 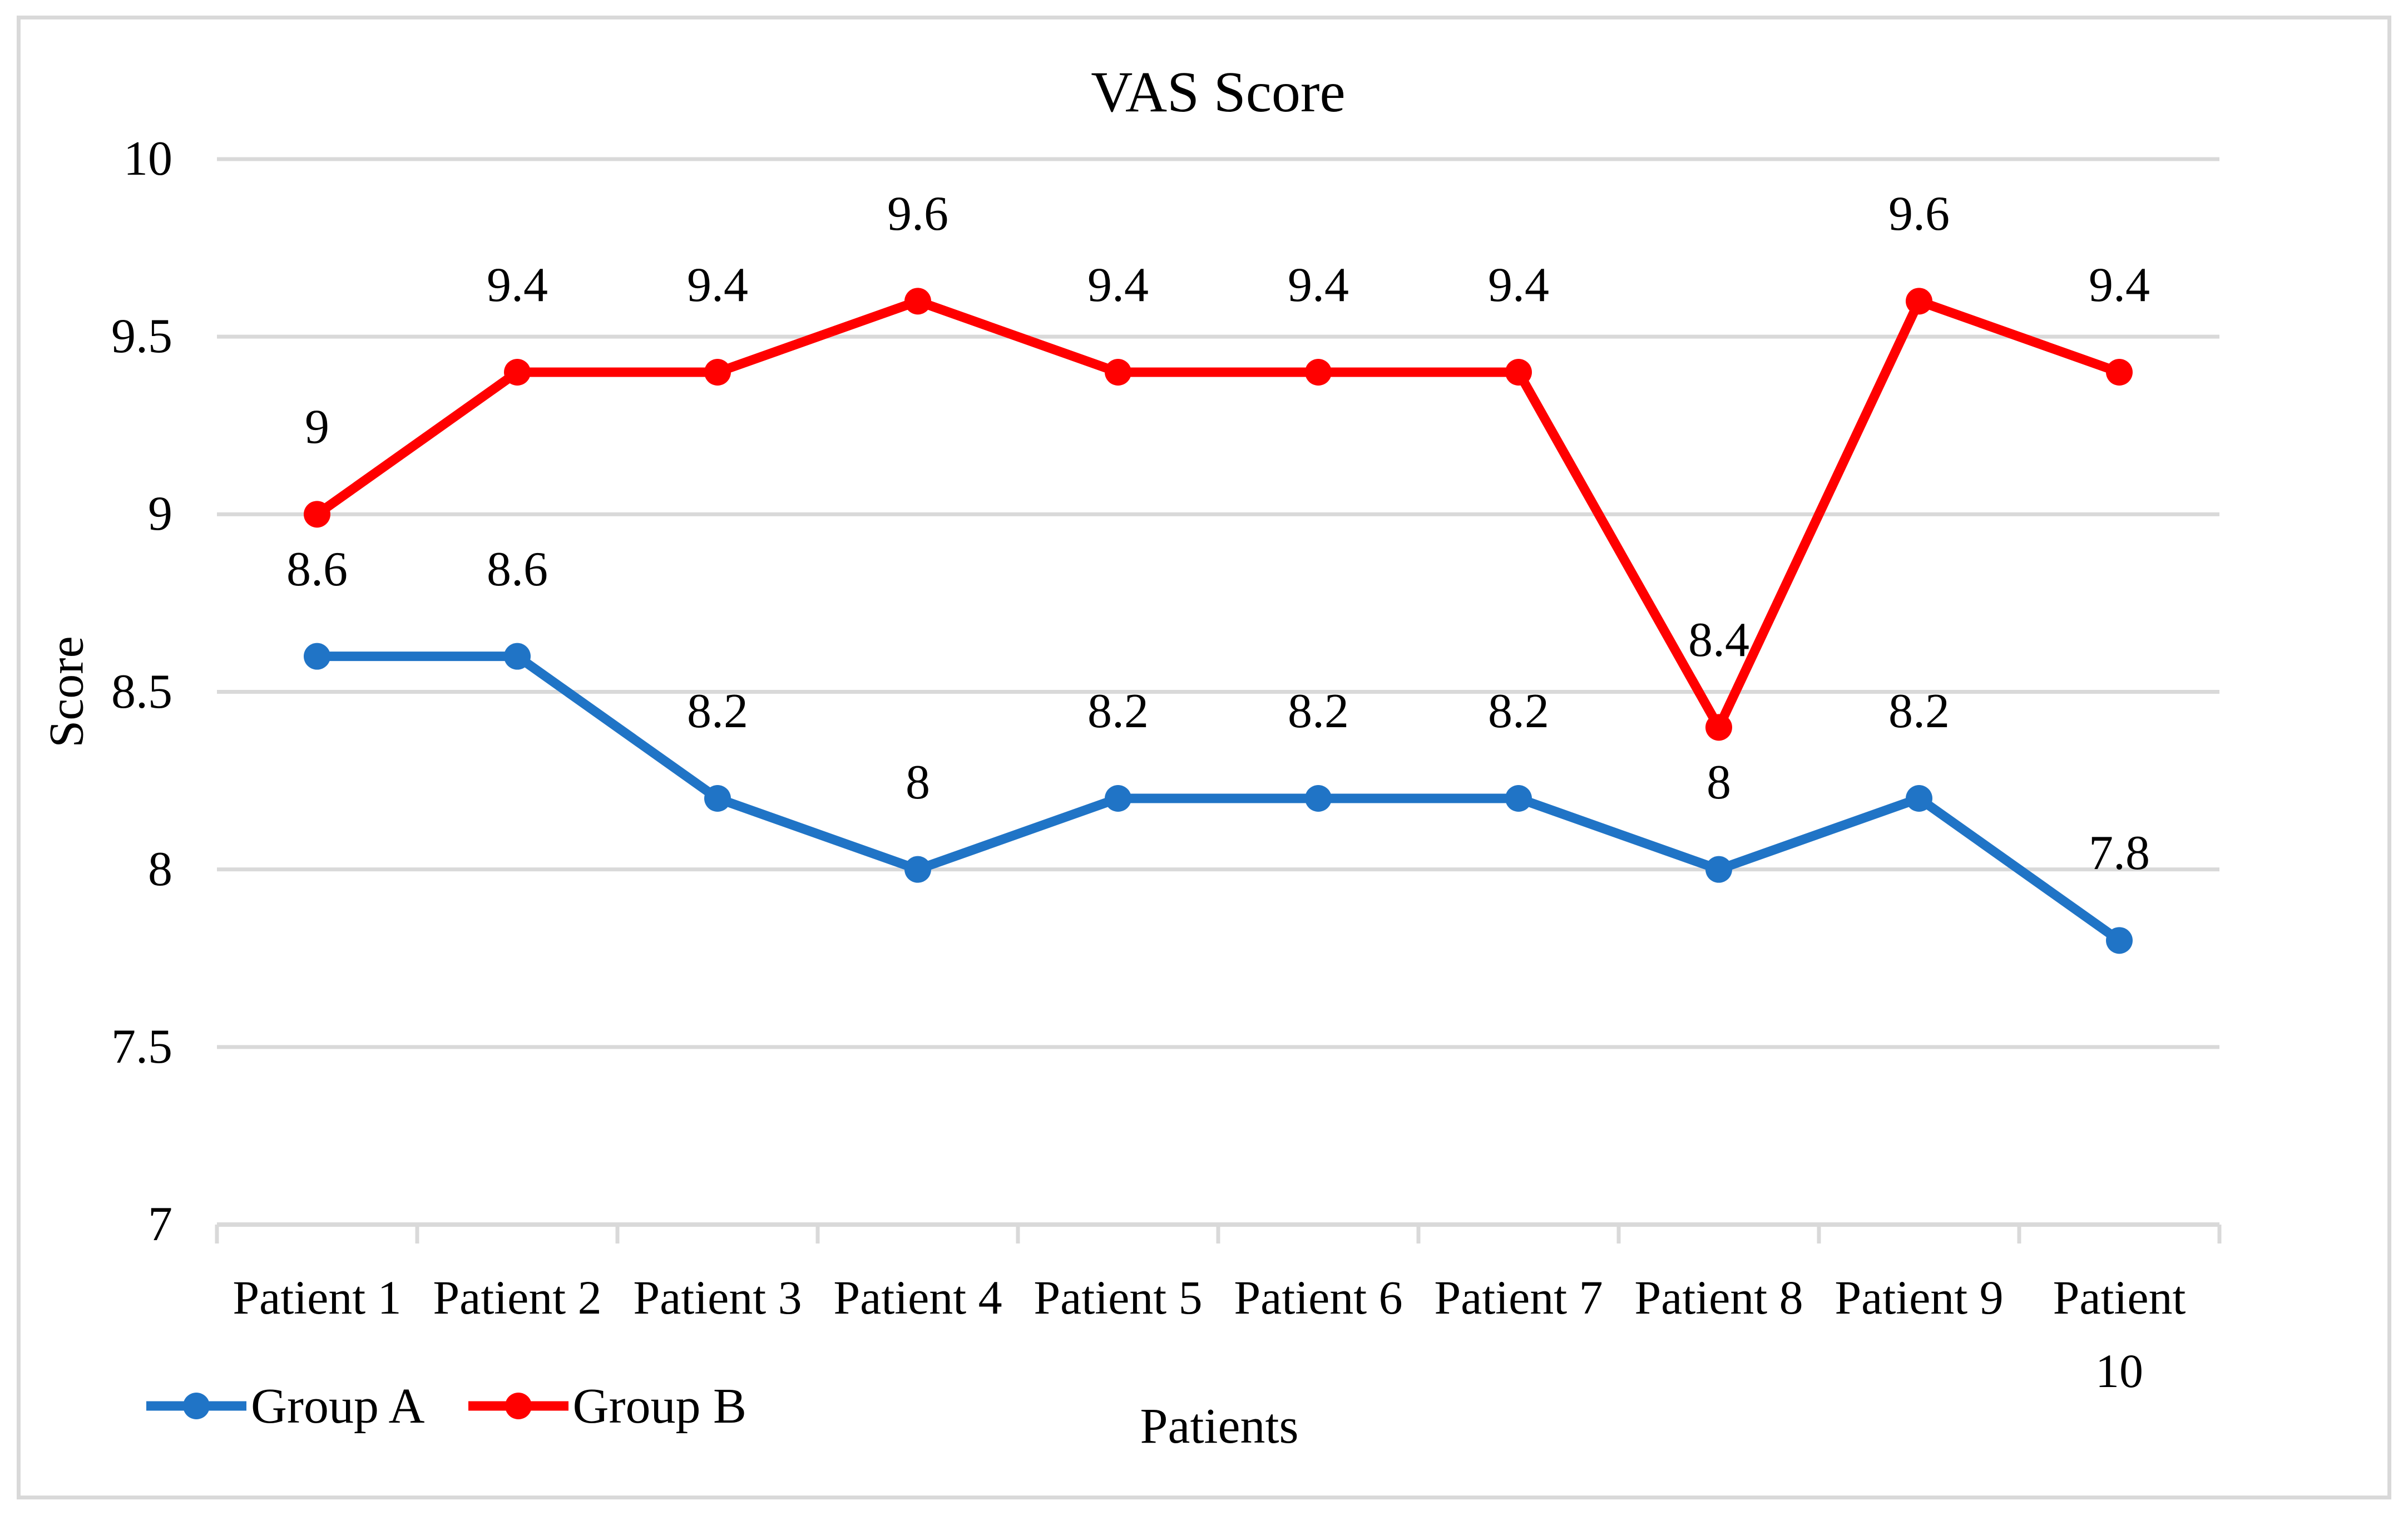 What do you see at coordinates (517, 1297) in the screenshot?
I see `x-tick-label: Patient 2` at bounding box center [517, 1297].